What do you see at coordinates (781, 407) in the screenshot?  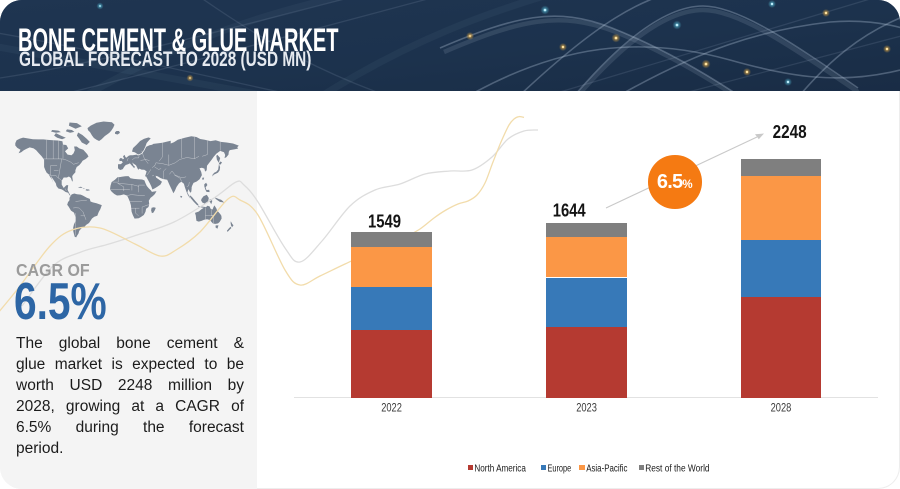 I see `svg-text: 2028` at bounding box center [781, 407].